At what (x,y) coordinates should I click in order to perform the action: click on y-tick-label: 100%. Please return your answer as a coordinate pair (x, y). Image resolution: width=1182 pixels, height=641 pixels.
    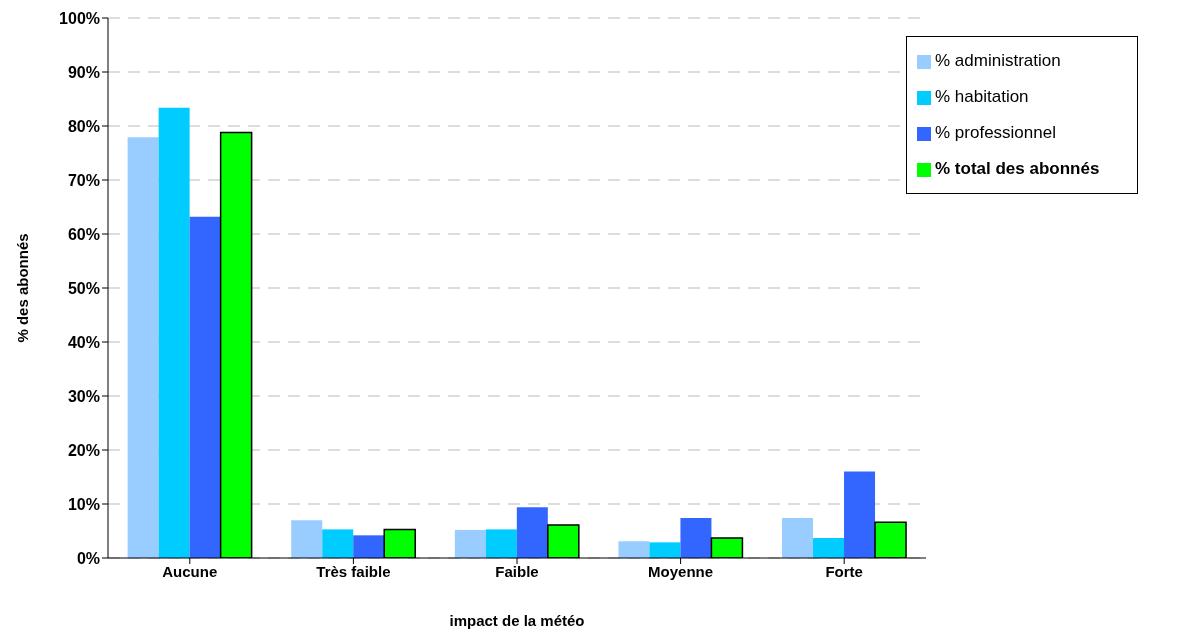
    Looking at the image, I should click on (79, 18).